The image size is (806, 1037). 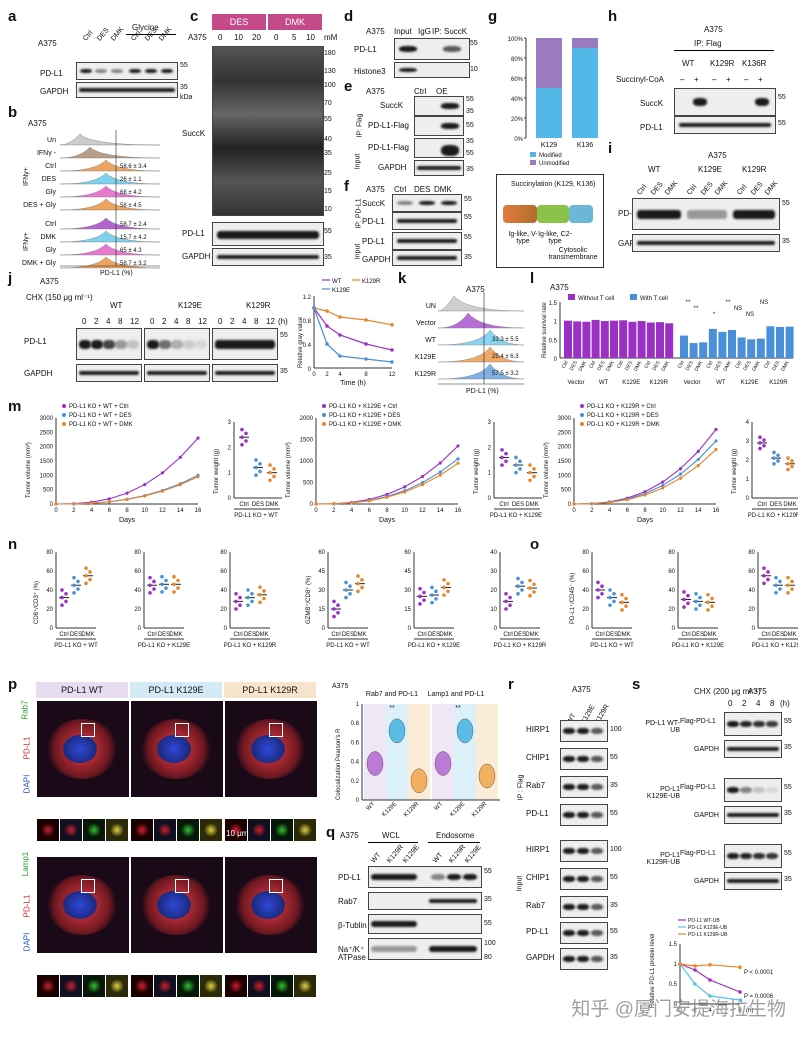 What do you see at coordinates (654, 169) in the screenshot?
I see `group-label: WT` at bounding box center [654, 169].